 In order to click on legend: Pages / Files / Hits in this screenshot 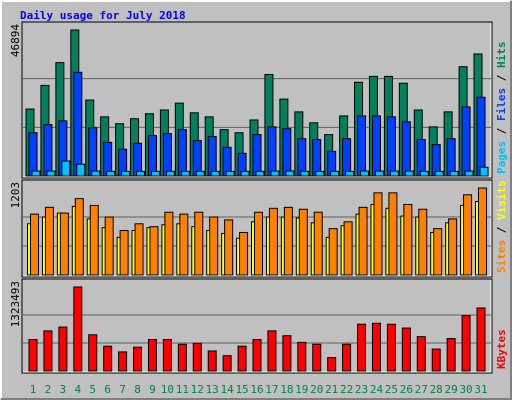, I will do `click(501, 108)`.